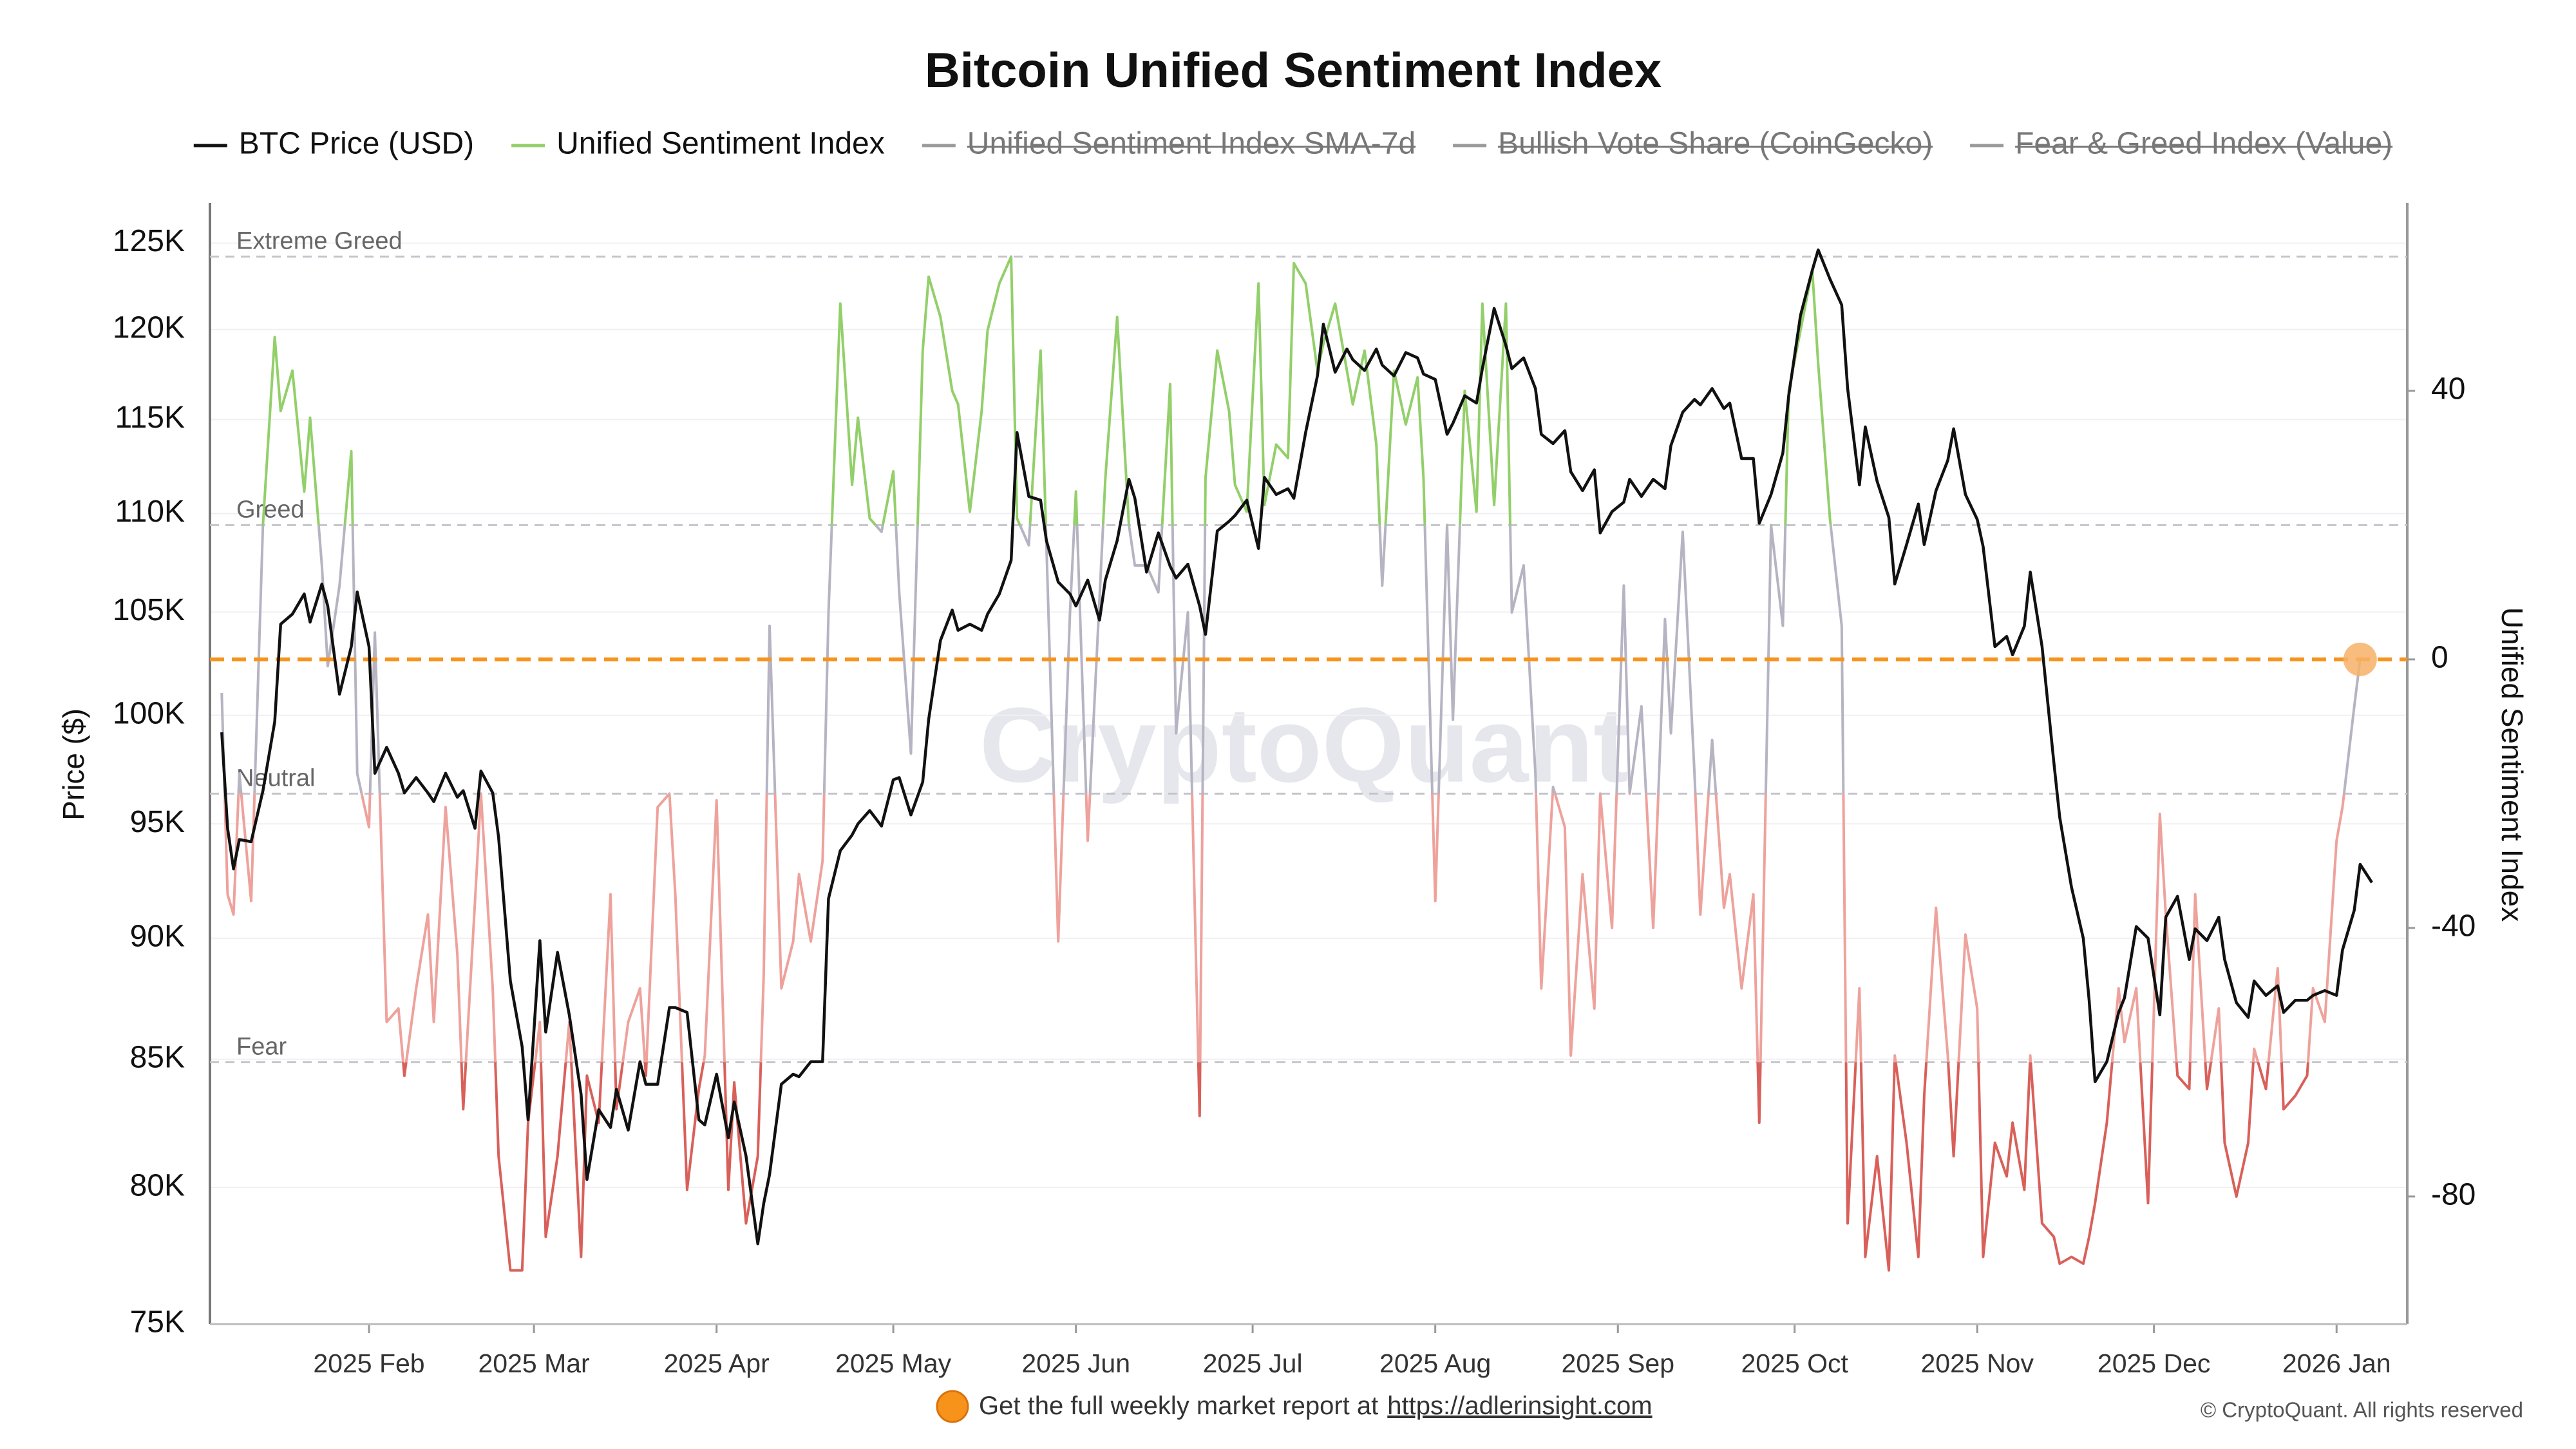 The width and height of the screenshot is (2576, 1449). Describe the element at coordinates (1435, 1364) in the screenshot. I see `x-tick-label: 2025 Aug` at that location.